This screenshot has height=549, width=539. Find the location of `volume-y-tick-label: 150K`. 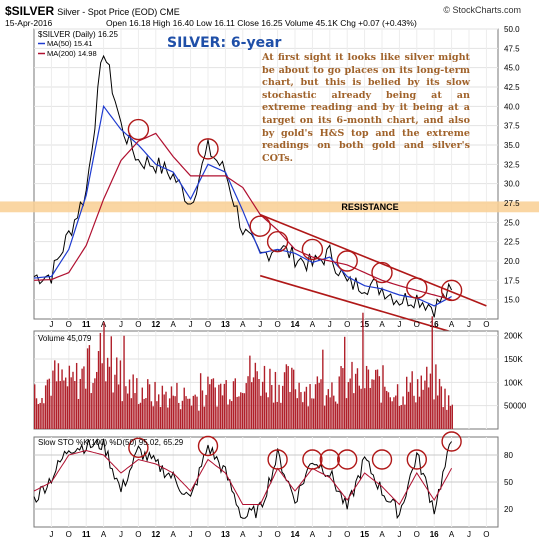

volume-y-tick-label: 150K is located at coordinates (513, 359).